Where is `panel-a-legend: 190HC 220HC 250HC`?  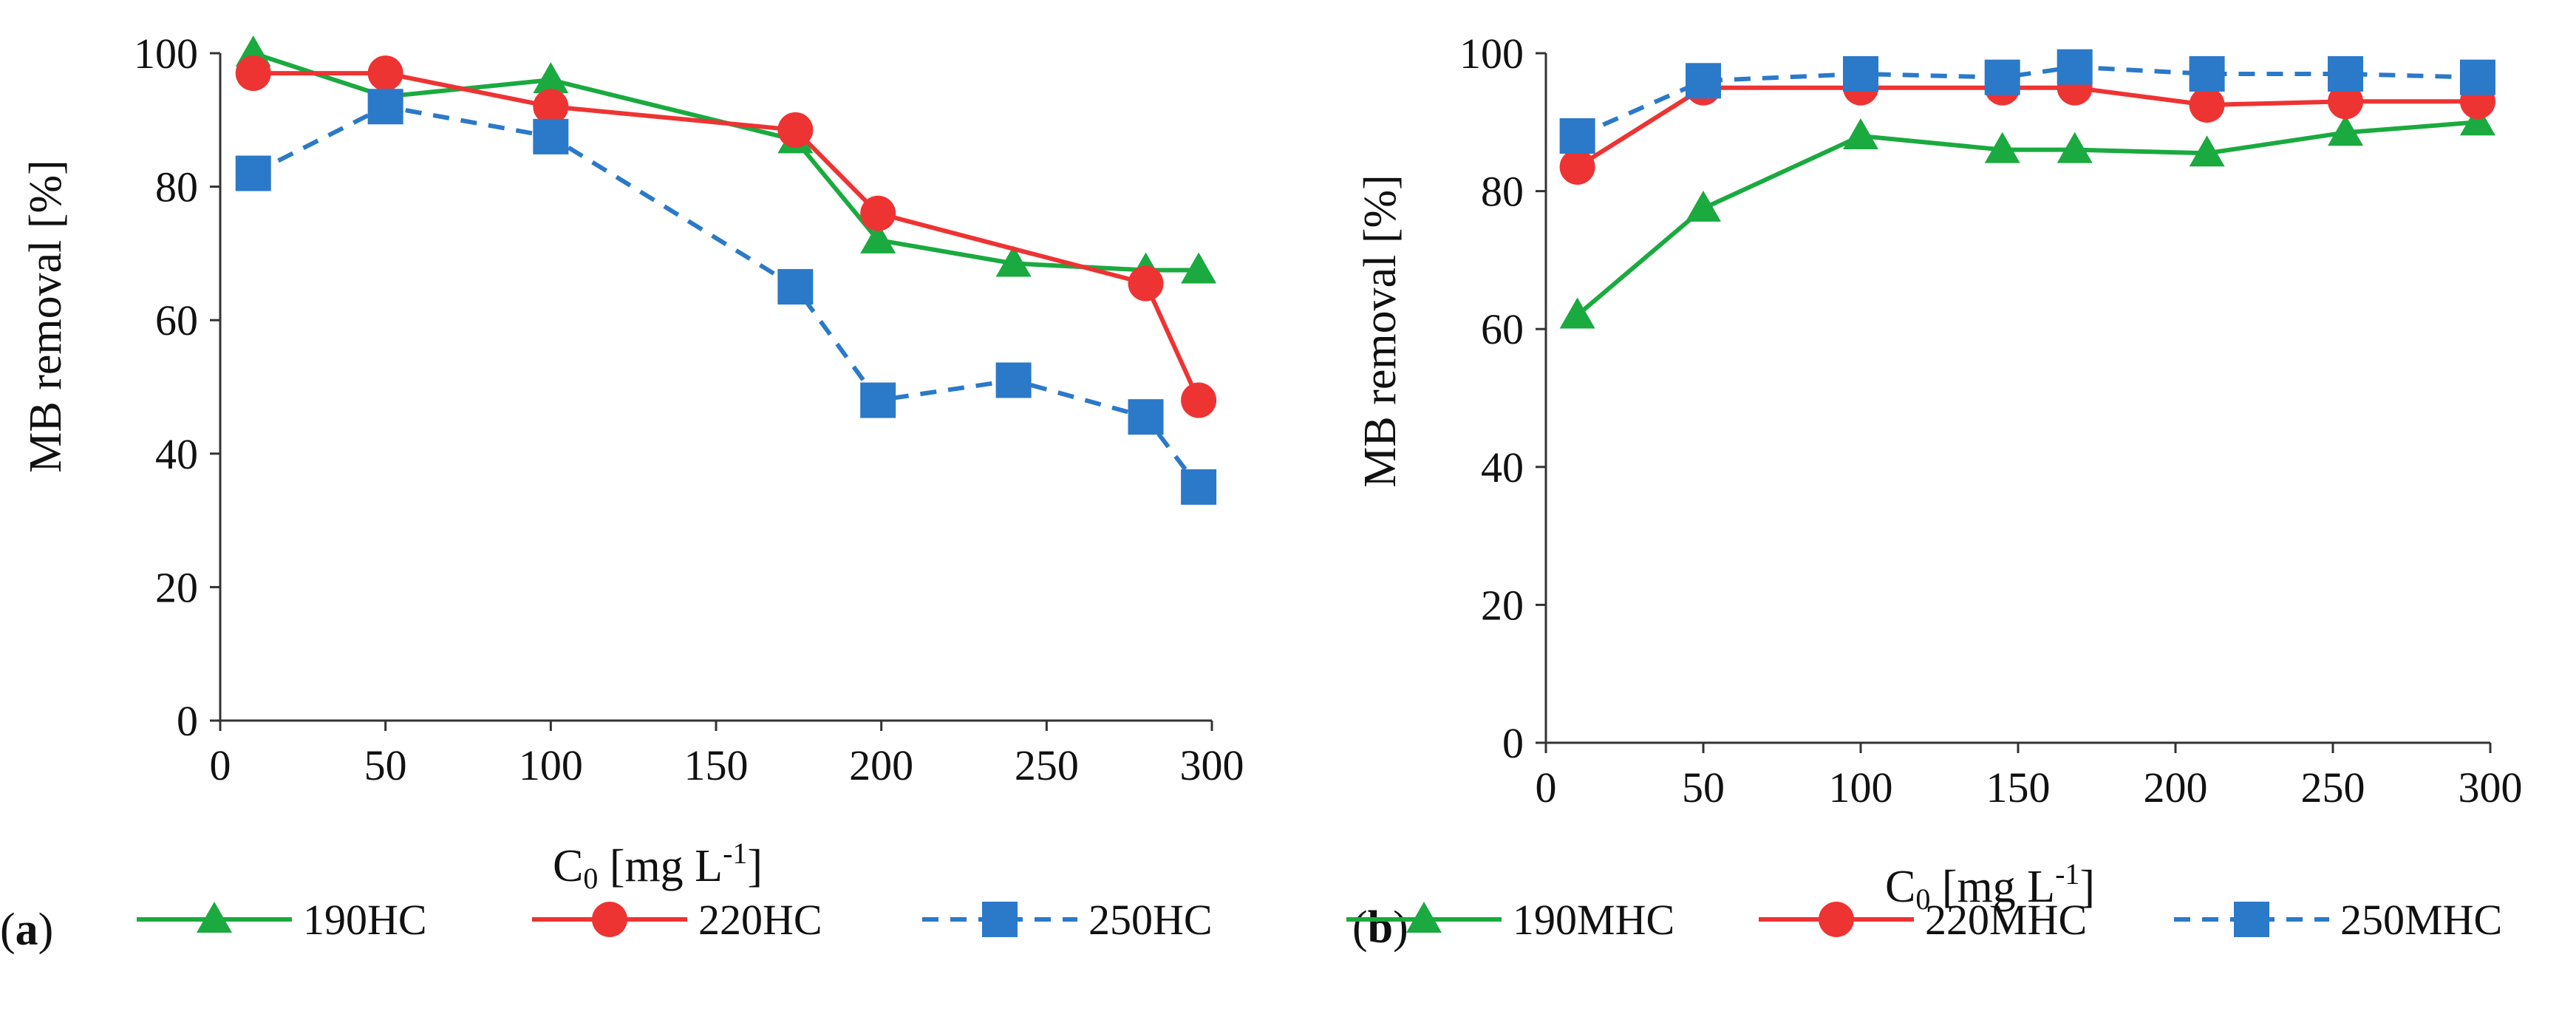
panel-a-legend: 190HC 220HC 250HC is located at coordinates (675, 920).